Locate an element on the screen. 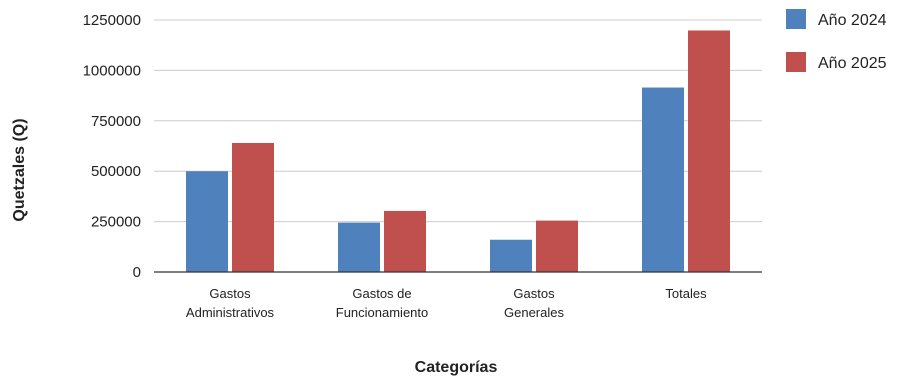 The width and height of the screenshot is (908, 377). category-label-line: Totales is located at coordinates (686, 293).